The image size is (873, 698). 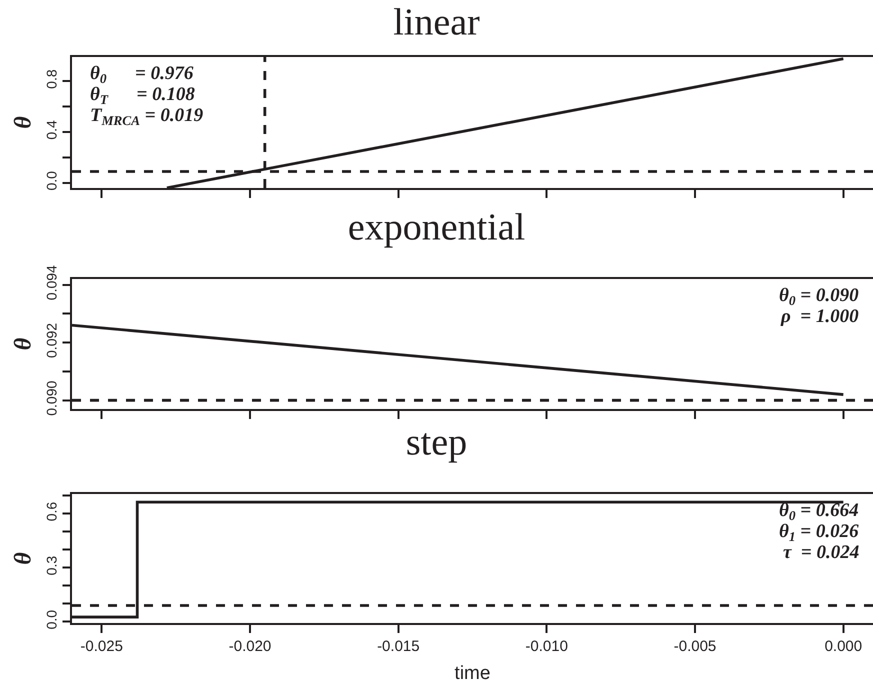 What do you see at coordinates (142, 95) in the screenshot?
I see `text: θ$_{T}$ = 0.108` at bounding box center [142, 95].